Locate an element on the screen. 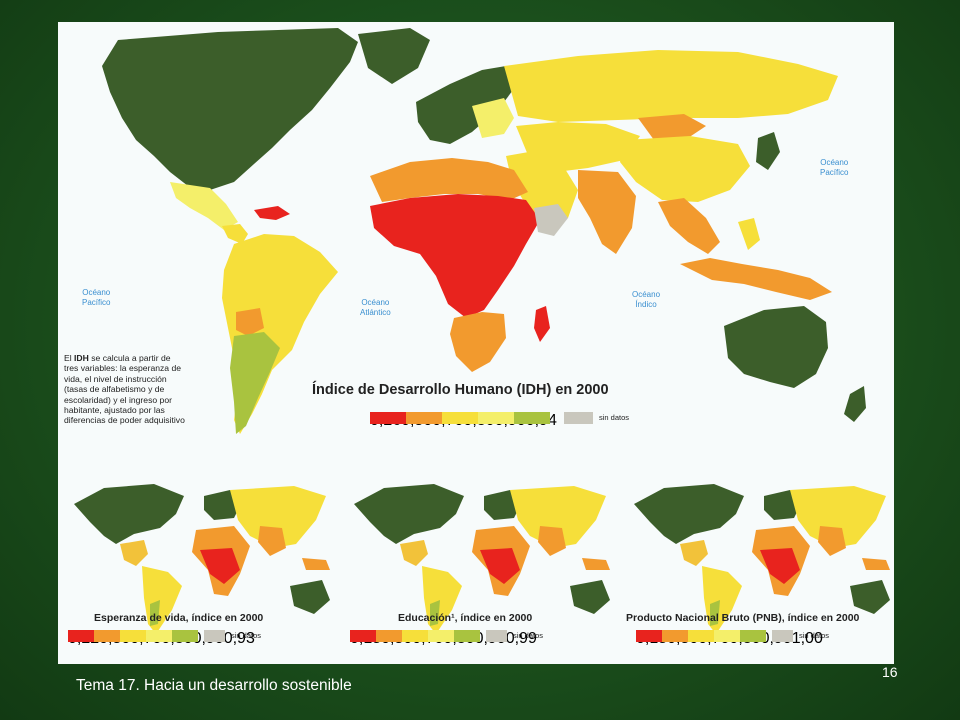 The width and height of the screenshot is (960, 720). note-line: diferencias de poder adquisitivo is located at coordinates (124, 420).